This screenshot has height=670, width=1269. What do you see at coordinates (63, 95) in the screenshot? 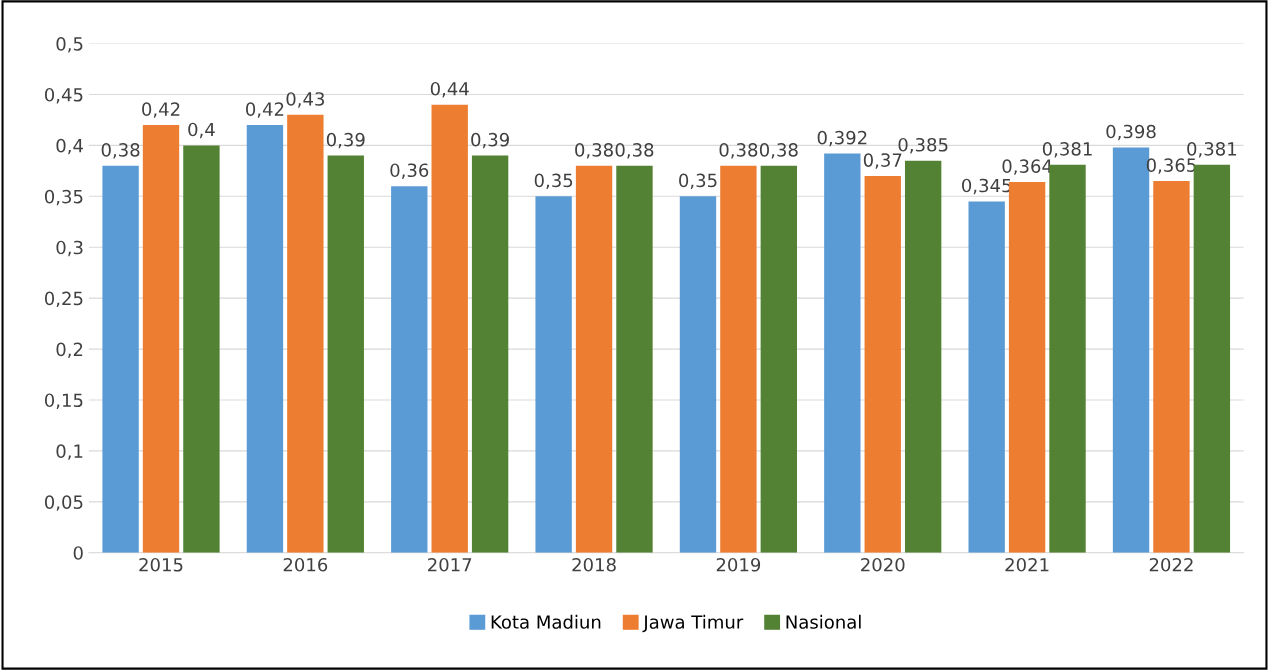
I see `y-tick-label: 0,45` at bounding box center [63, 95].